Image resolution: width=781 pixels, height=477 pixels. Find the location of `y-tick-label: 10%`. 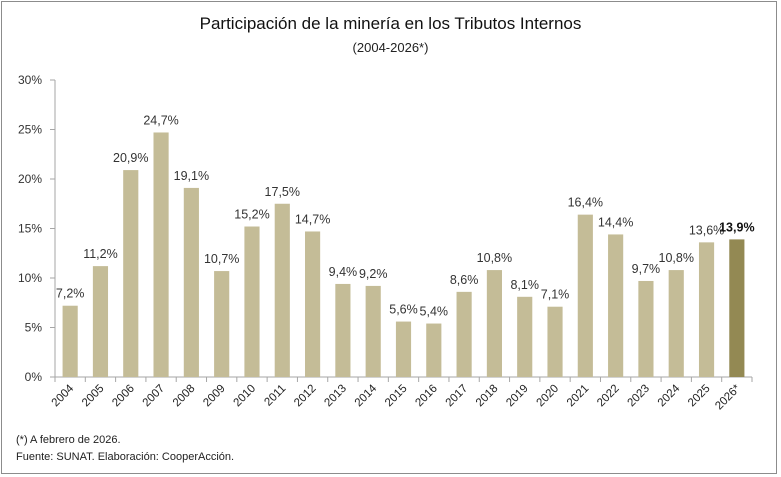

y-tick-label: 10% is located at coordinates (30, 278).